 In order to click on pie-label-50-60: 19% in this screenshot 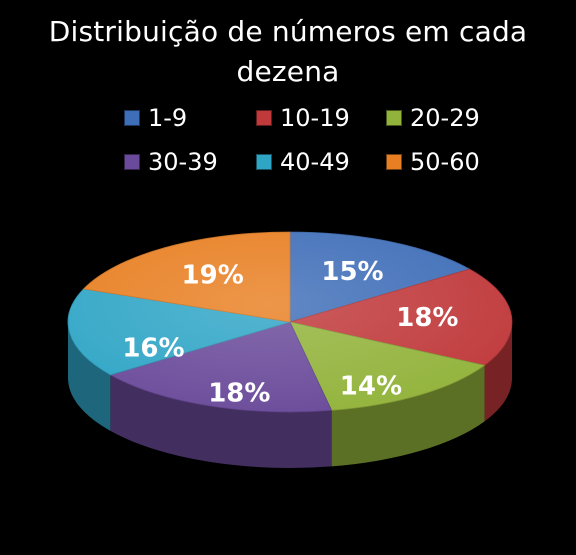, I will do `click(213, 275)`.